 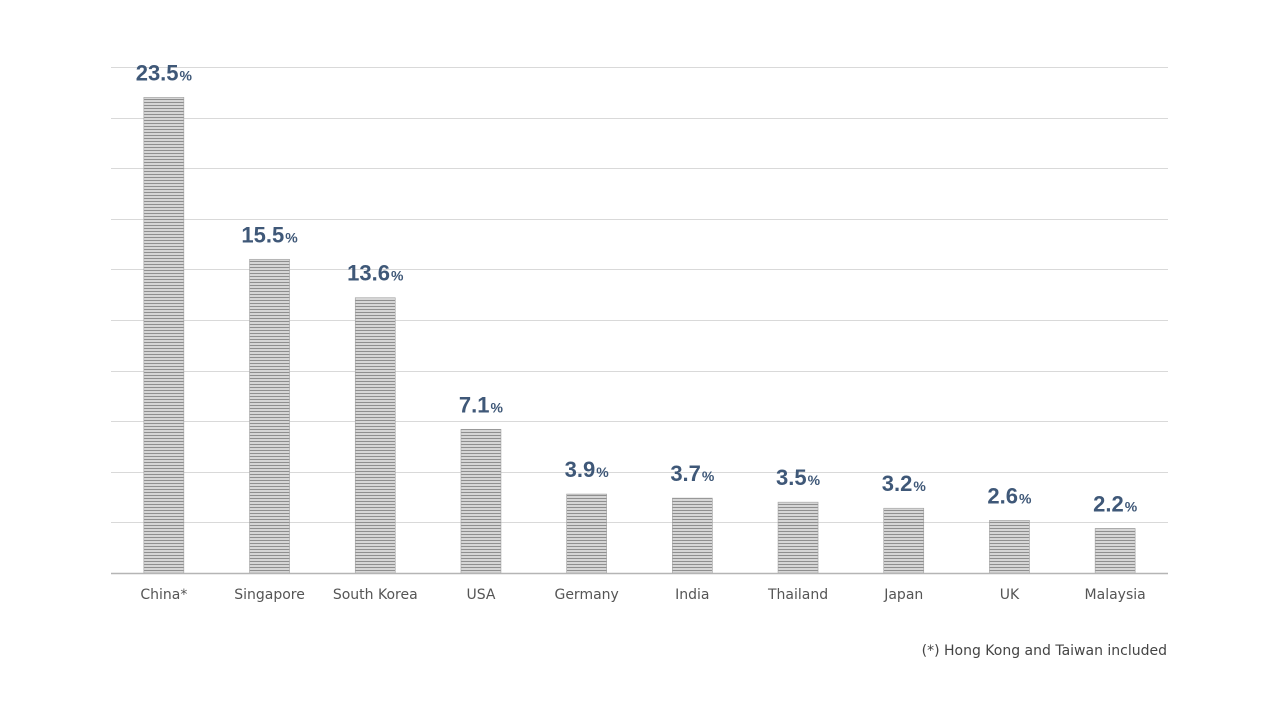 I want to click on value-label: 15.5%, so click(x=269, y=234).